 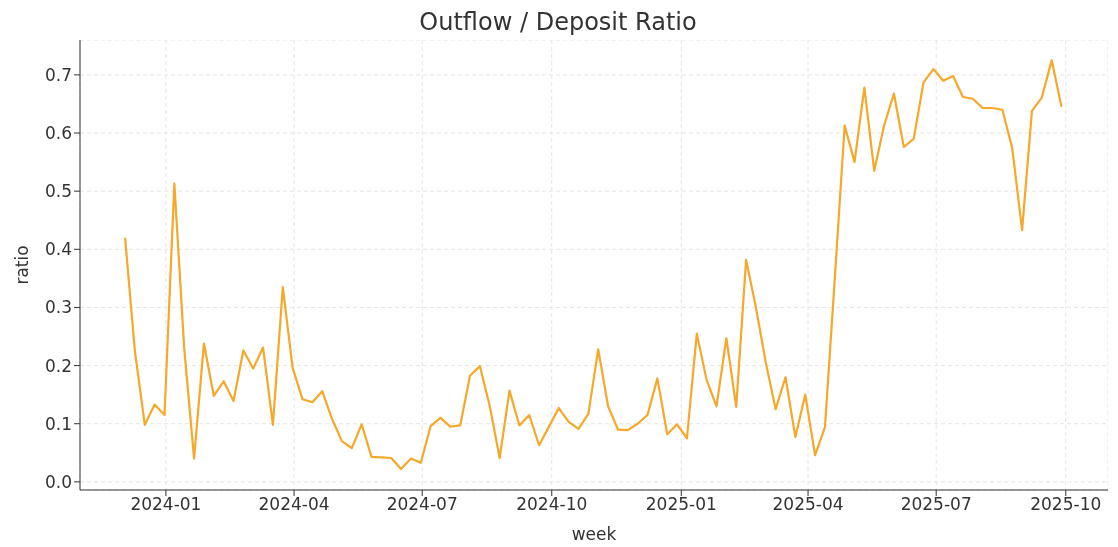 What do you see at coordinates (558, 23) in the screenshot?
I see `chart-title: Outflow / Deposit Ratio` at bounding box center [558, 23].